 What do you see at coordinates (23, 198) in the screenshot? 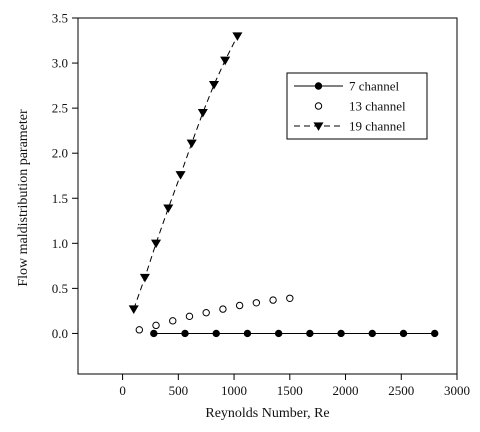
I see `y-axis-label: Flow maldistribution parameter` at bounding box center [23, 198].